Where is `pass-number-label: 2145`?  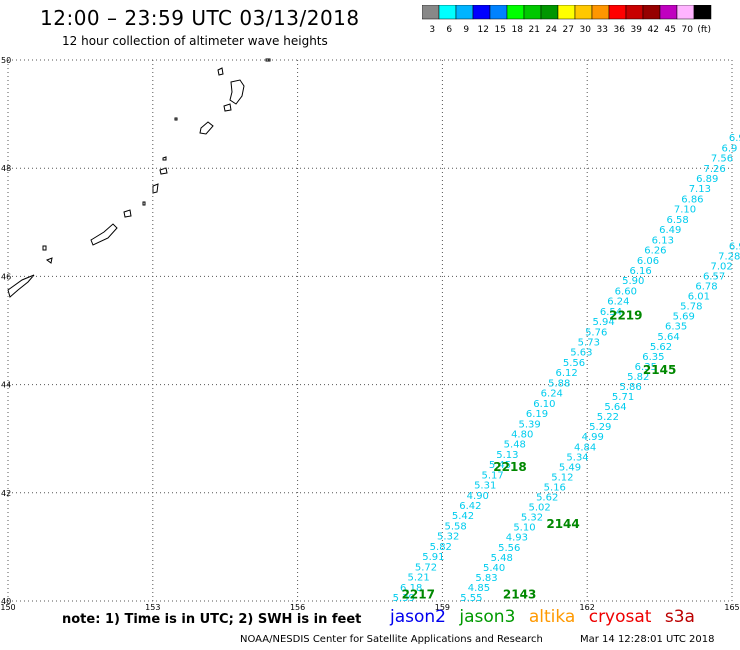 pass-number-label: 2145 is located at coordinates (659, 370).